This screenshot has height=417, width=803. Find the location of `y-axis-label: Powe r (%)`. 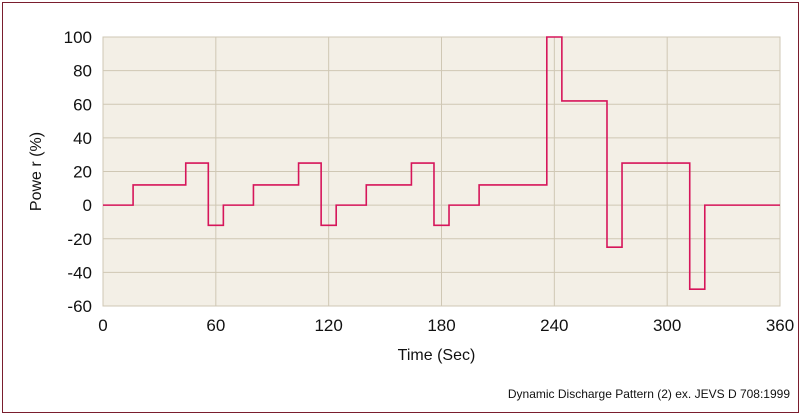

y-axis-label: Powe r (%) is located at coordinates (36, 171).